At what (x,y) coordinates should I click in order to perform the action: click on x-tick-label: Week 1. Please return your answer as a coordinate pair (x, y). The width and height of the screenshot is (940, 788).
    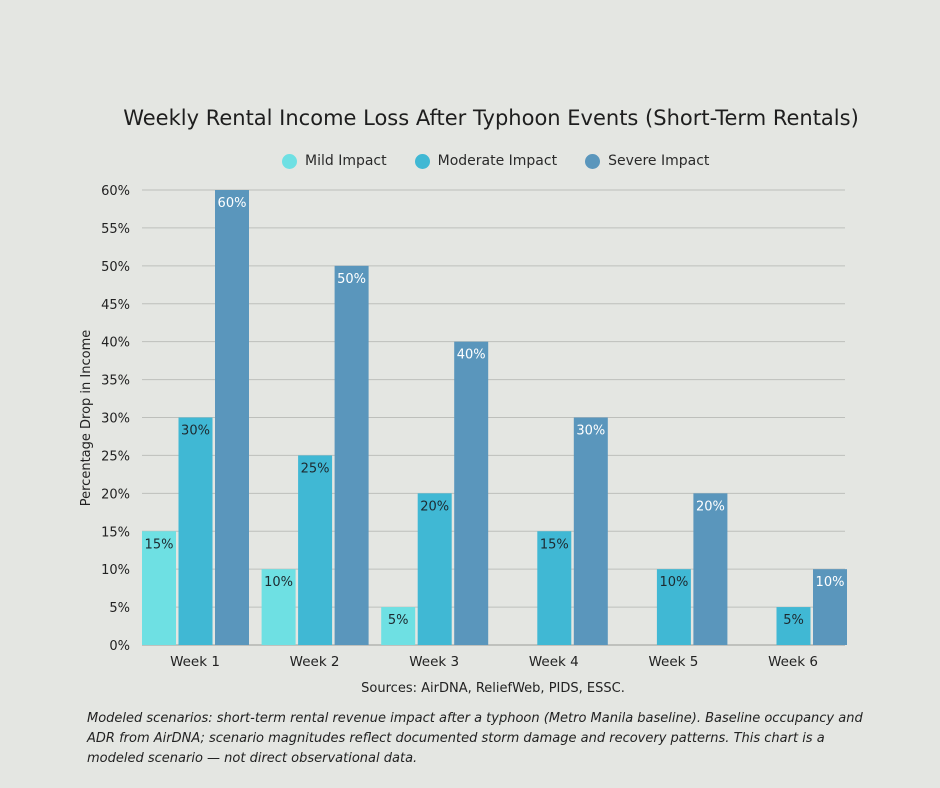
    Looking at the image, I should click on (195, 662).